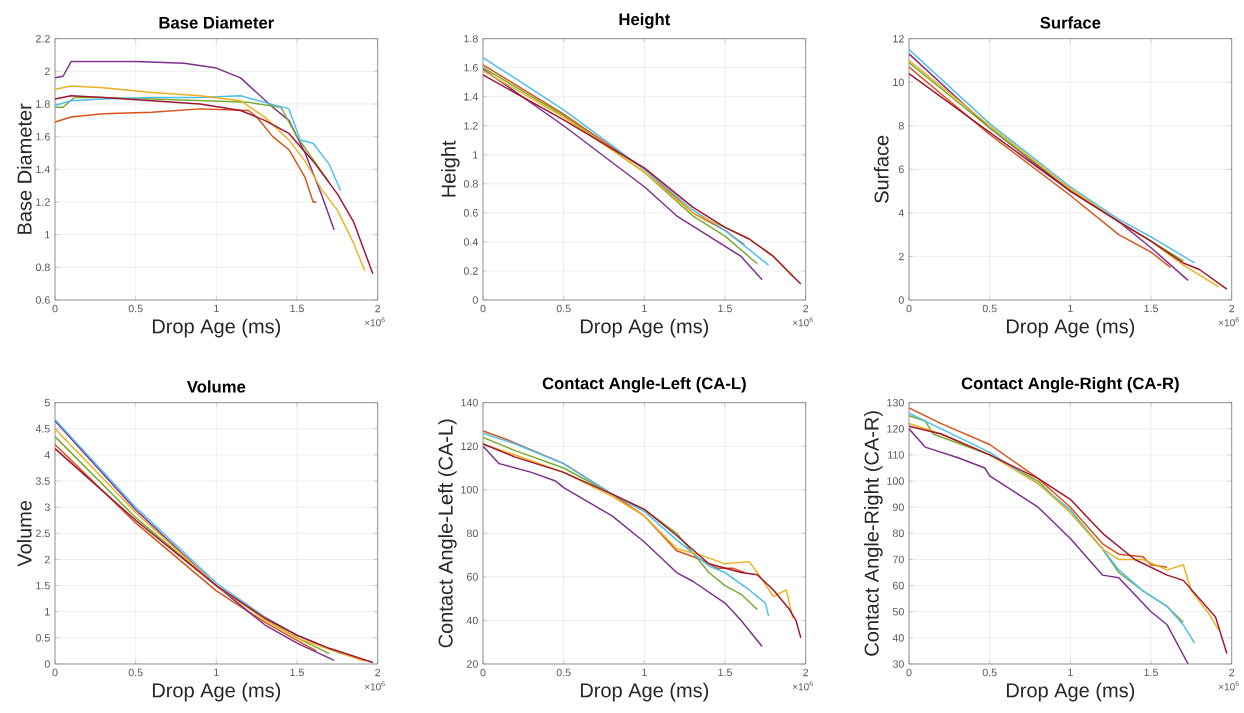 This screenshot has width=1244, height=713. What do you see at coordinates (216, 22) in the screenshot?
I see `chart-title: Base Diameter` at bounding box center [216, 22].